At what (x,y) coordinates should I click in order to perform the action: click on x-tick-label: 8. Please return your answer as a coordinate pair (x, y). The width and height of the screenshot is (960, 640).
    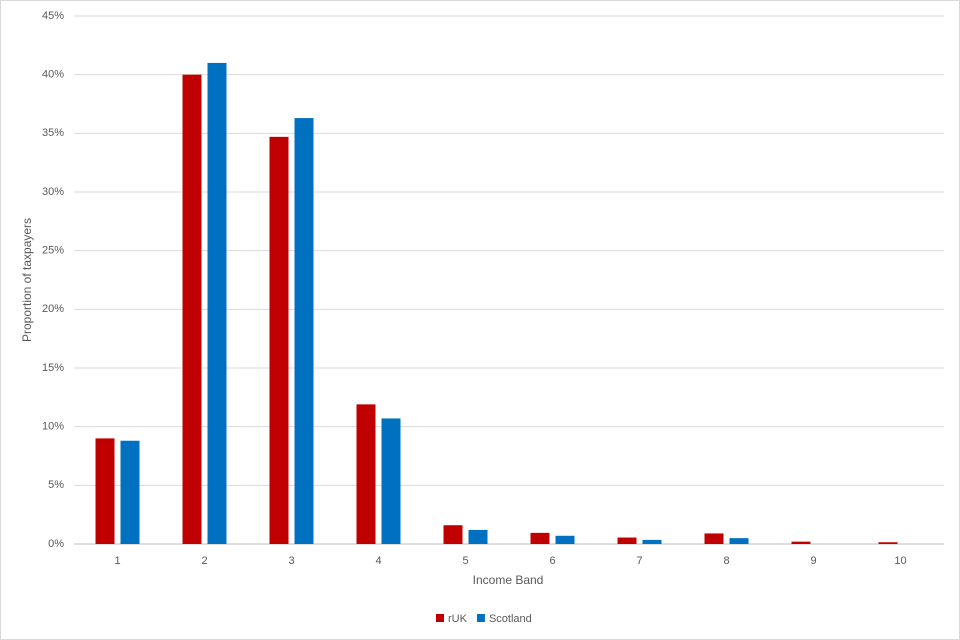
    Looking at the image, I should click on (726, 561).